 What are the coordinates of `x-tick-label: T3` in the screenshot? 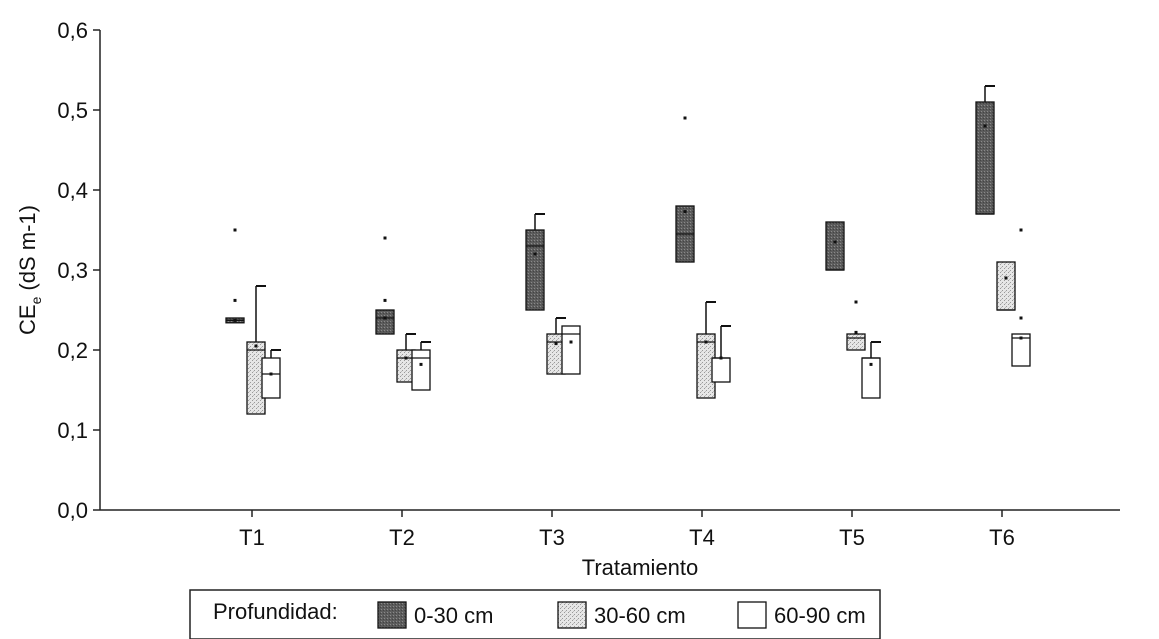 It's located at (552, 537).